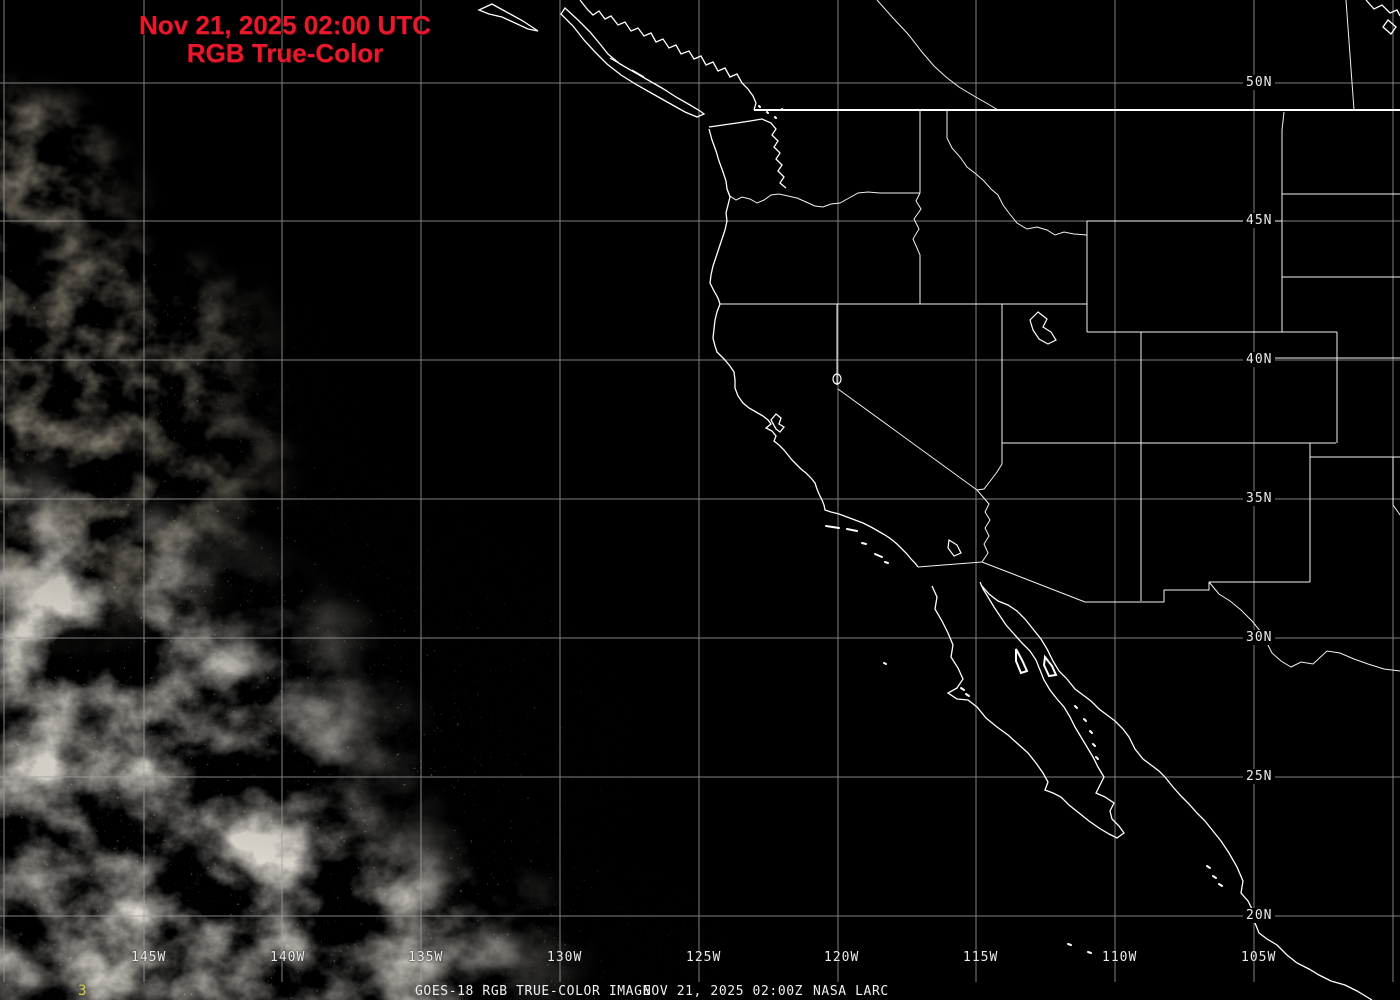 This screenshot has width=1400, height=1000. Describe the element at coordinates (944, 434) in the screenshot. I see `lakes-layer` at that location.